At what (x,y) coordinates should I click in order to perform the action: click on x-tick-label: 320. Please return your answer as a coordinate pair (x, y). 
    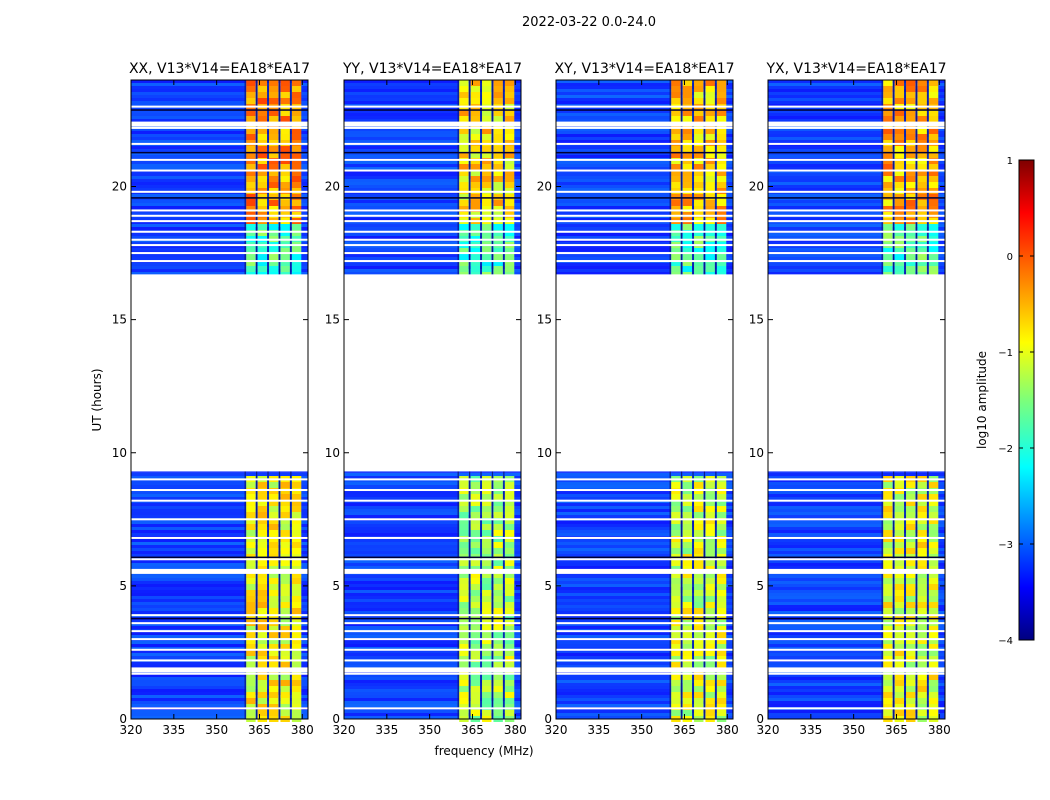
    Looking at the image, I should click on (344, 730).